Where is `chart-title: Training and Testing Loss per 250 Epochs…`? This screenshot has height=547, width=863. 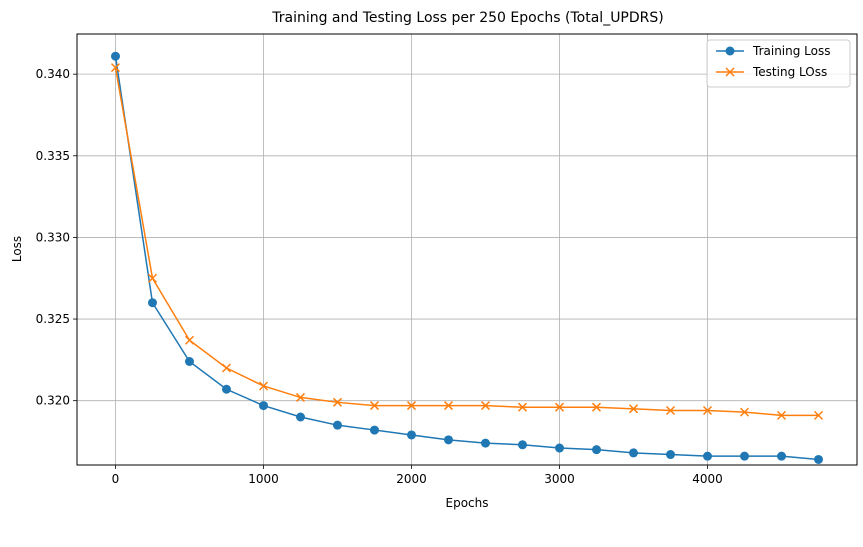
chart-title: Training and Testing Loss per 250 Epochs… is located at coordinates (467, 18).